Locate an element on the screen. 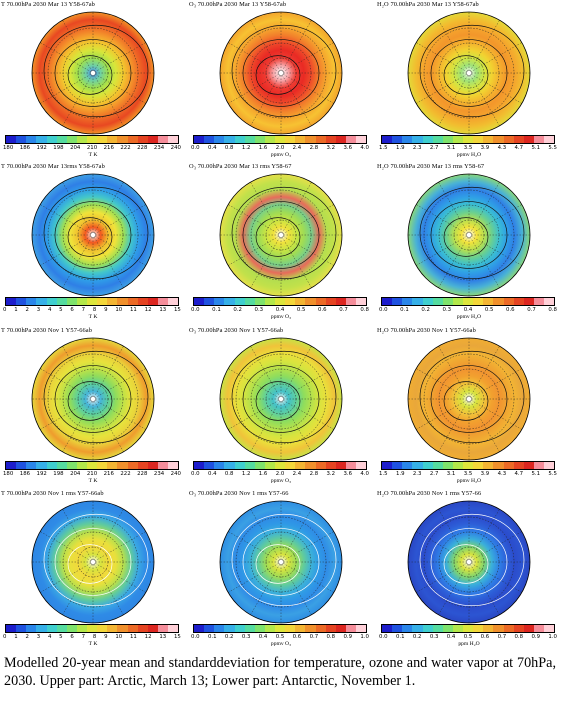 Image resolution: width=561 pixels, height=724 pixels. colorbar-ticks: 1.5 1.9 2.3 2.7 3.1 3.5 3.9 4.3 4.7 5.1 5.5 is located at coordinates (468, 474).